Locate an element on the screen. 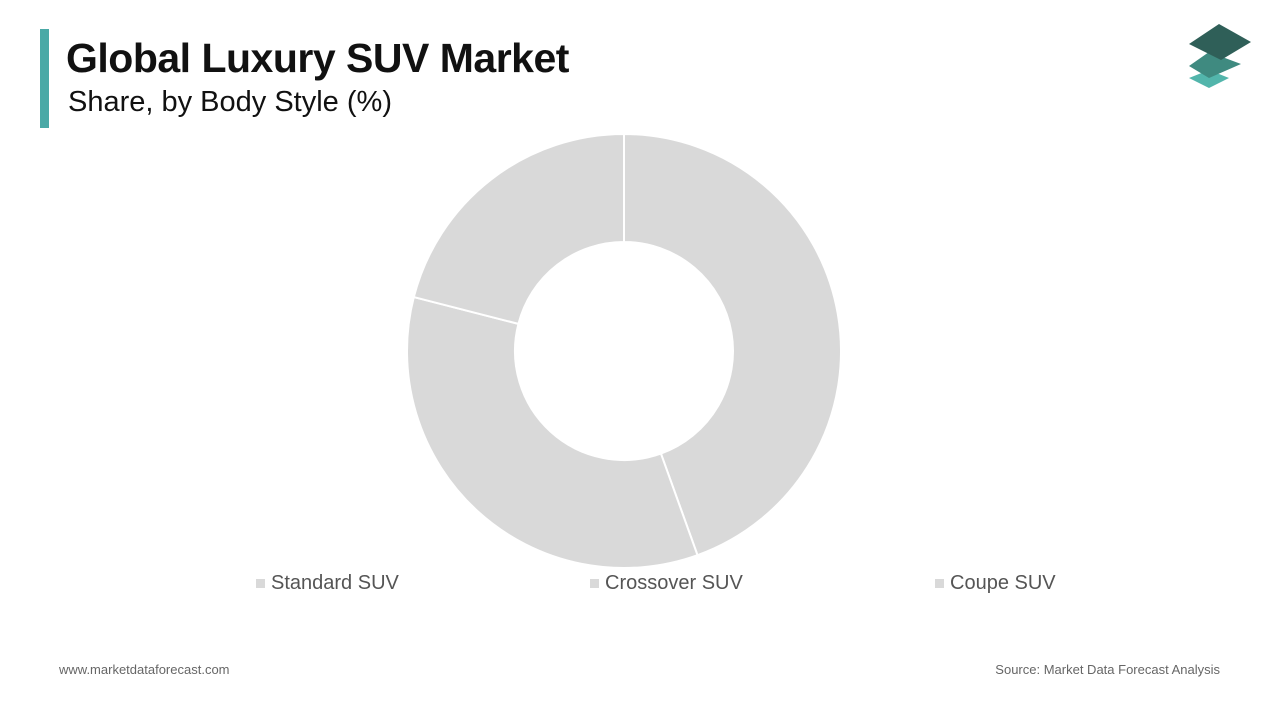  legend-swatch-coupe-suv is located at coordinates (939, 583).